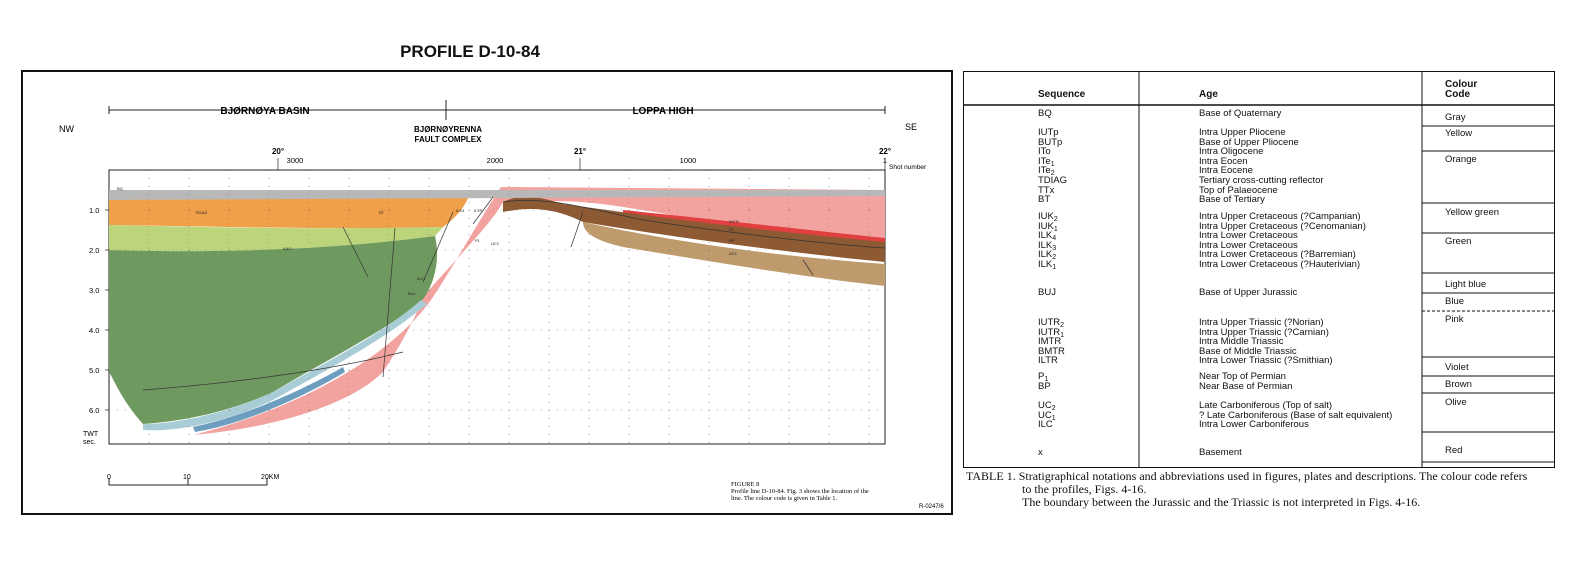 This screenshot has height=574, width=1580. What do you see at coordinates (1248, 351) in the screenshot?
I see `table-age-cell: Base of Middle Triassic` at bounding box center [1248, 351].